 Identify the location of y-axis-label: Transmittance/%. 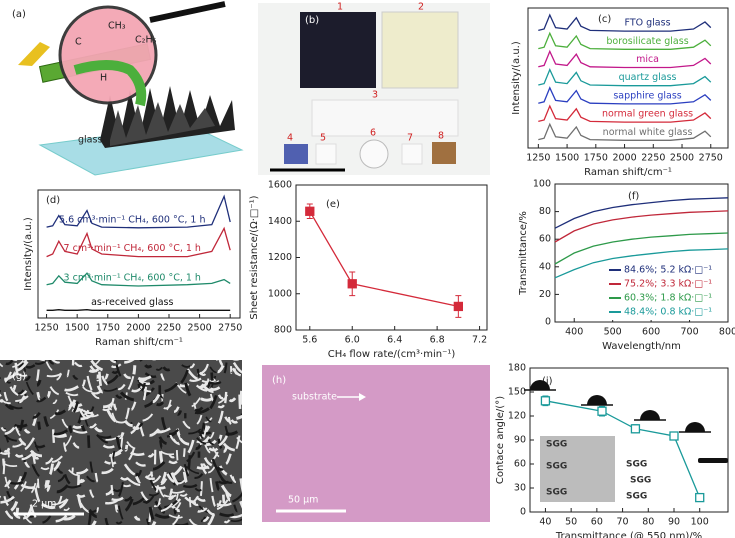
(523, 253).